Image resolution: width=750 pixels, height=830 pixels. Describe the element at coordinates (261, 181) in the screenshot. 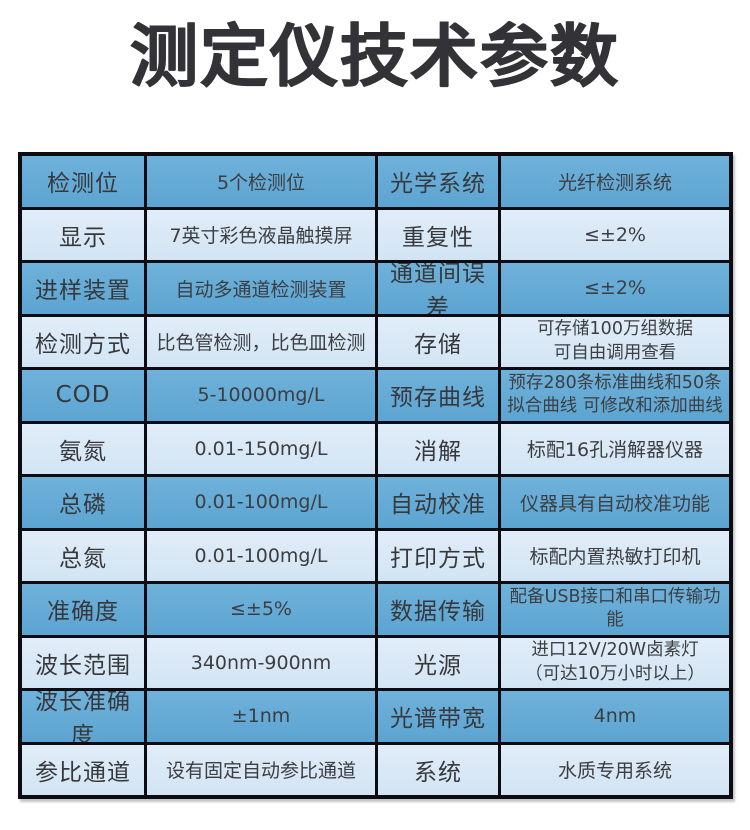

I see `spec-value: 5个检测位` at that location.